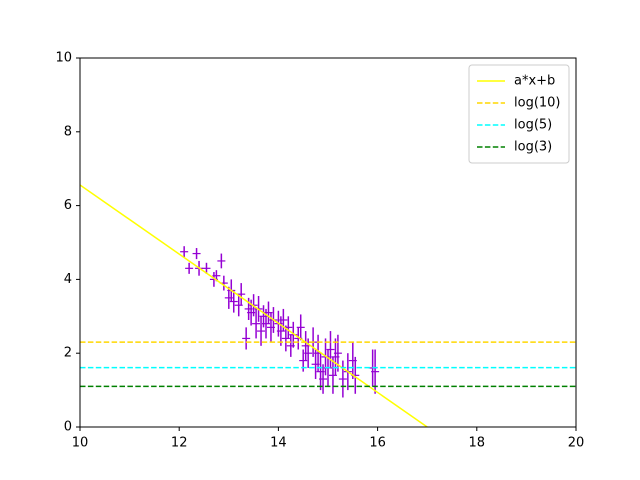 Image resolution: width=640 pixels, height=480 pixels. What do you see at coordinates (68, 131) in the screenshot?
I see `y-tick-label: 8` at bounding box center [68, 131].